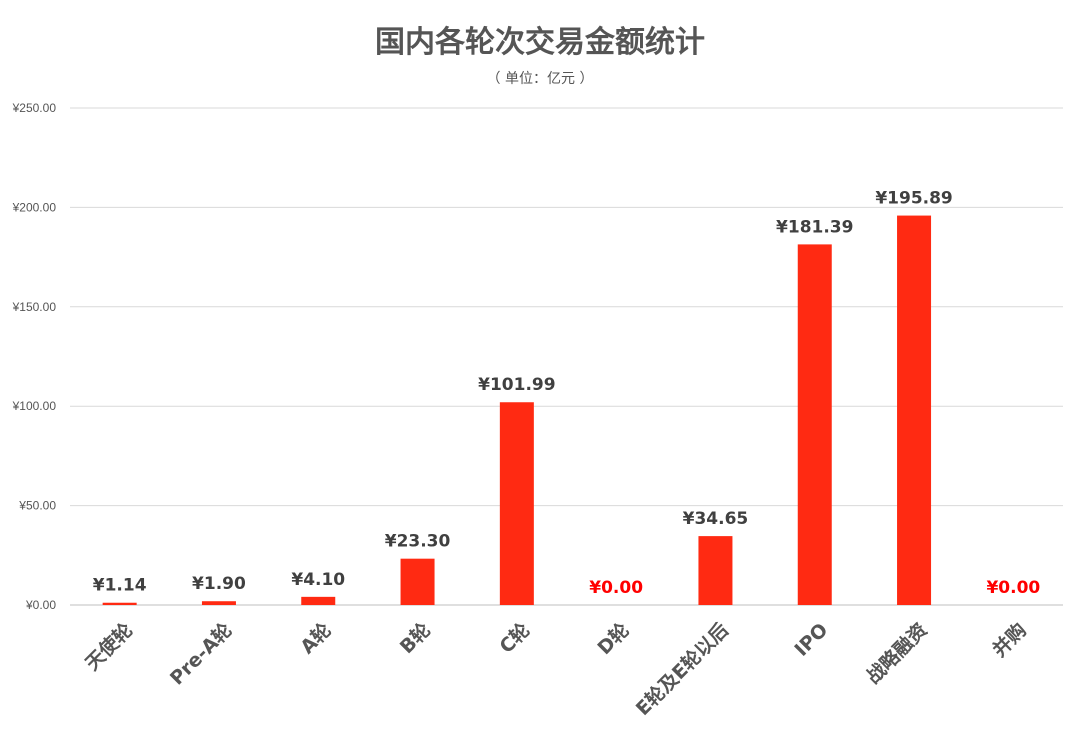 Image resolution: width=1080 pixels, height=742 pixels. What do you see at coordinates (120, 586) in the screenshot?
I see `data-label: ¥1.14` at bounding box center [120, 586].